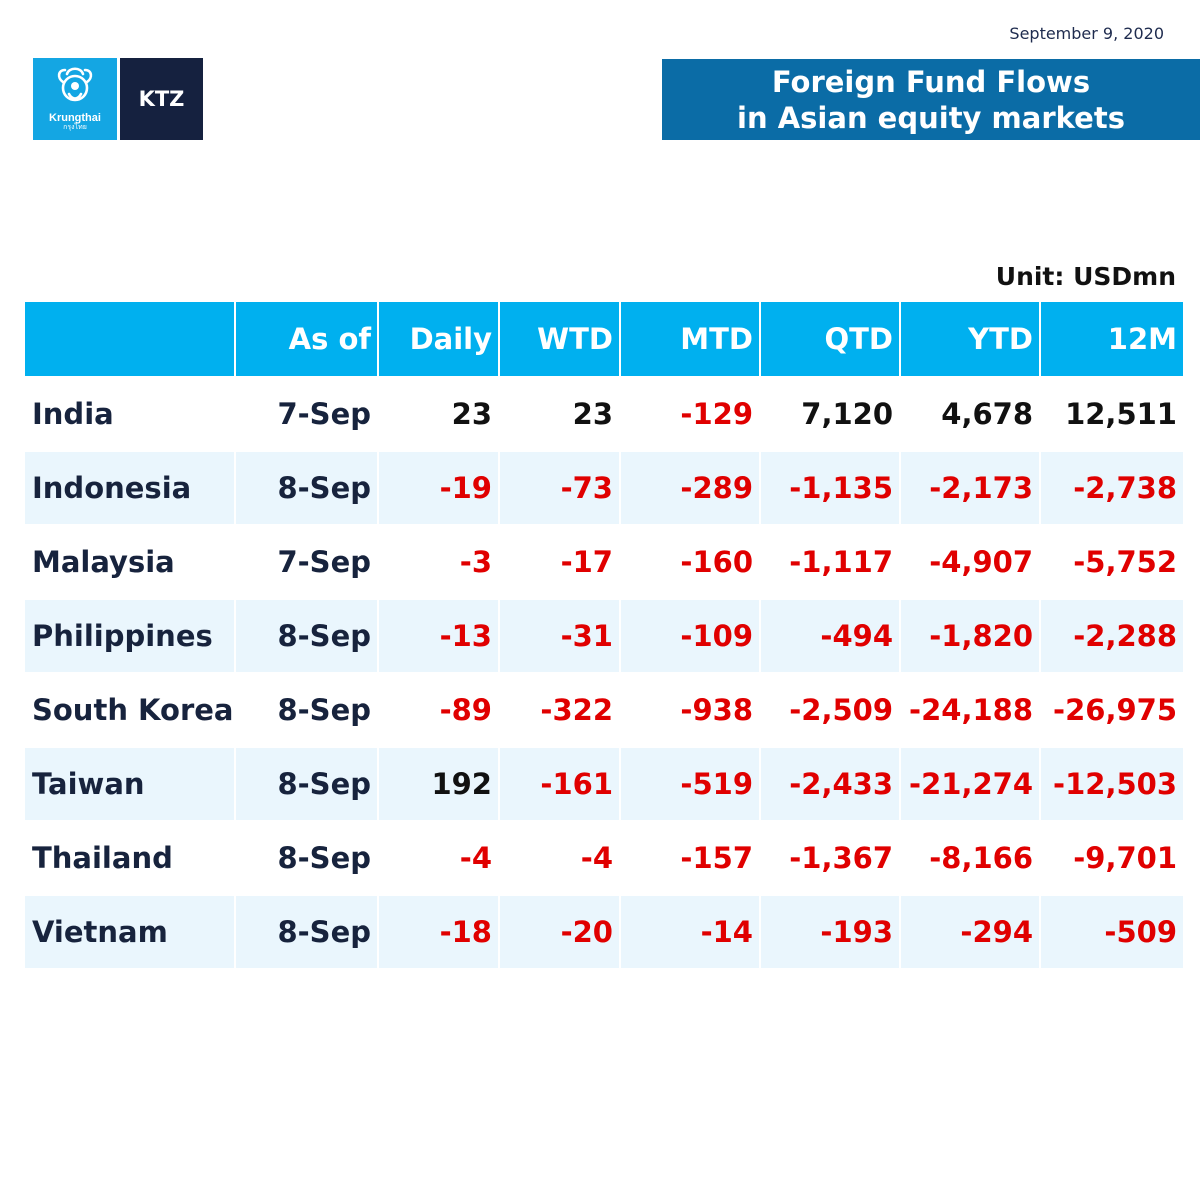  Describe the element at coordinates (971, 783) in the screenshot. I see `ytd-cell: -21,274` at that location.